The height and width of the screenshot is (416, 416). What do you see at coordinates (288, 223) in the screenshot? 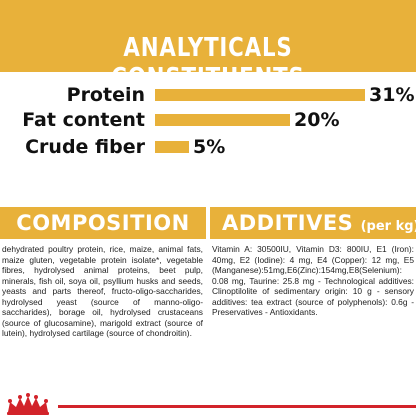
I see `additives-title: ADDITIVES` at bounding box center [288, 223].